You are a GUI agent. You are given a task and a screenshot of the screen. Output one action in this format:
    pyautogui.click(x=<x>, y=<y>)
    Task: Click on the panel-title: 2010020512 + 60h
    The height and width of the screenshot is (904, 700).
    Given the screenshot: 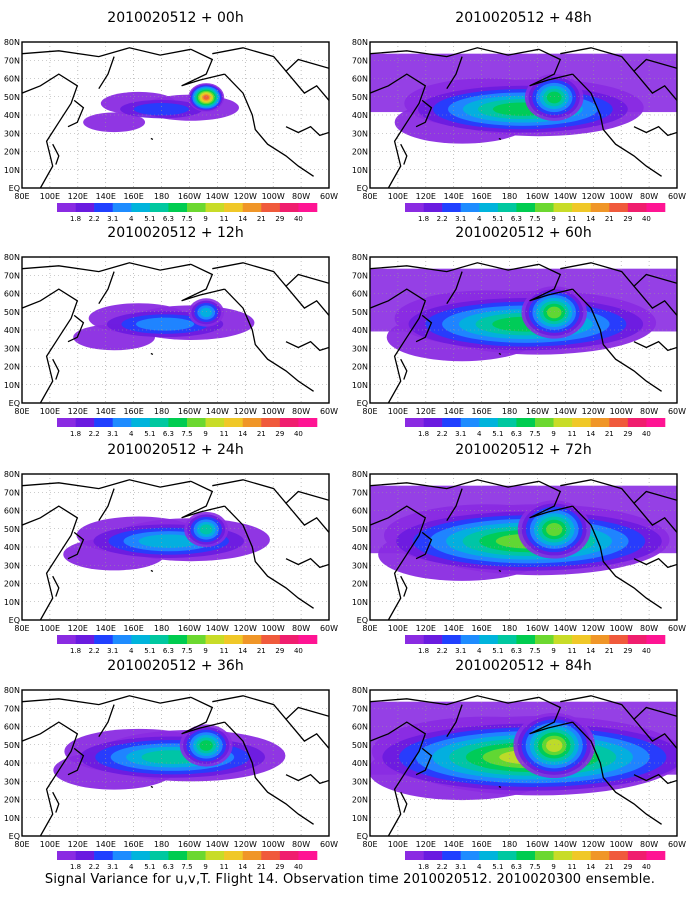 What is the action you would take?
    pyautogui.click(x=523, y=233)
    